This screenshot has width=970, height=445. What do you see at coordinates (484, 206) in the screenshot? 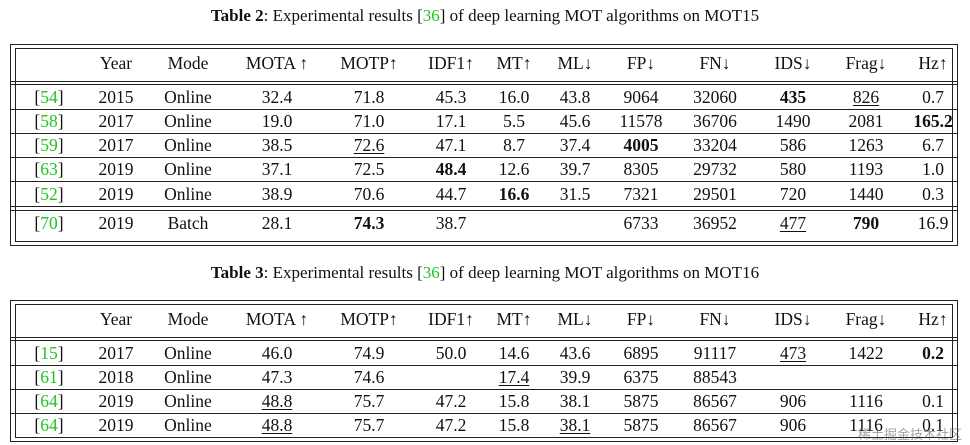
I see `table2-section-rule` at bounding box center [484, 206].